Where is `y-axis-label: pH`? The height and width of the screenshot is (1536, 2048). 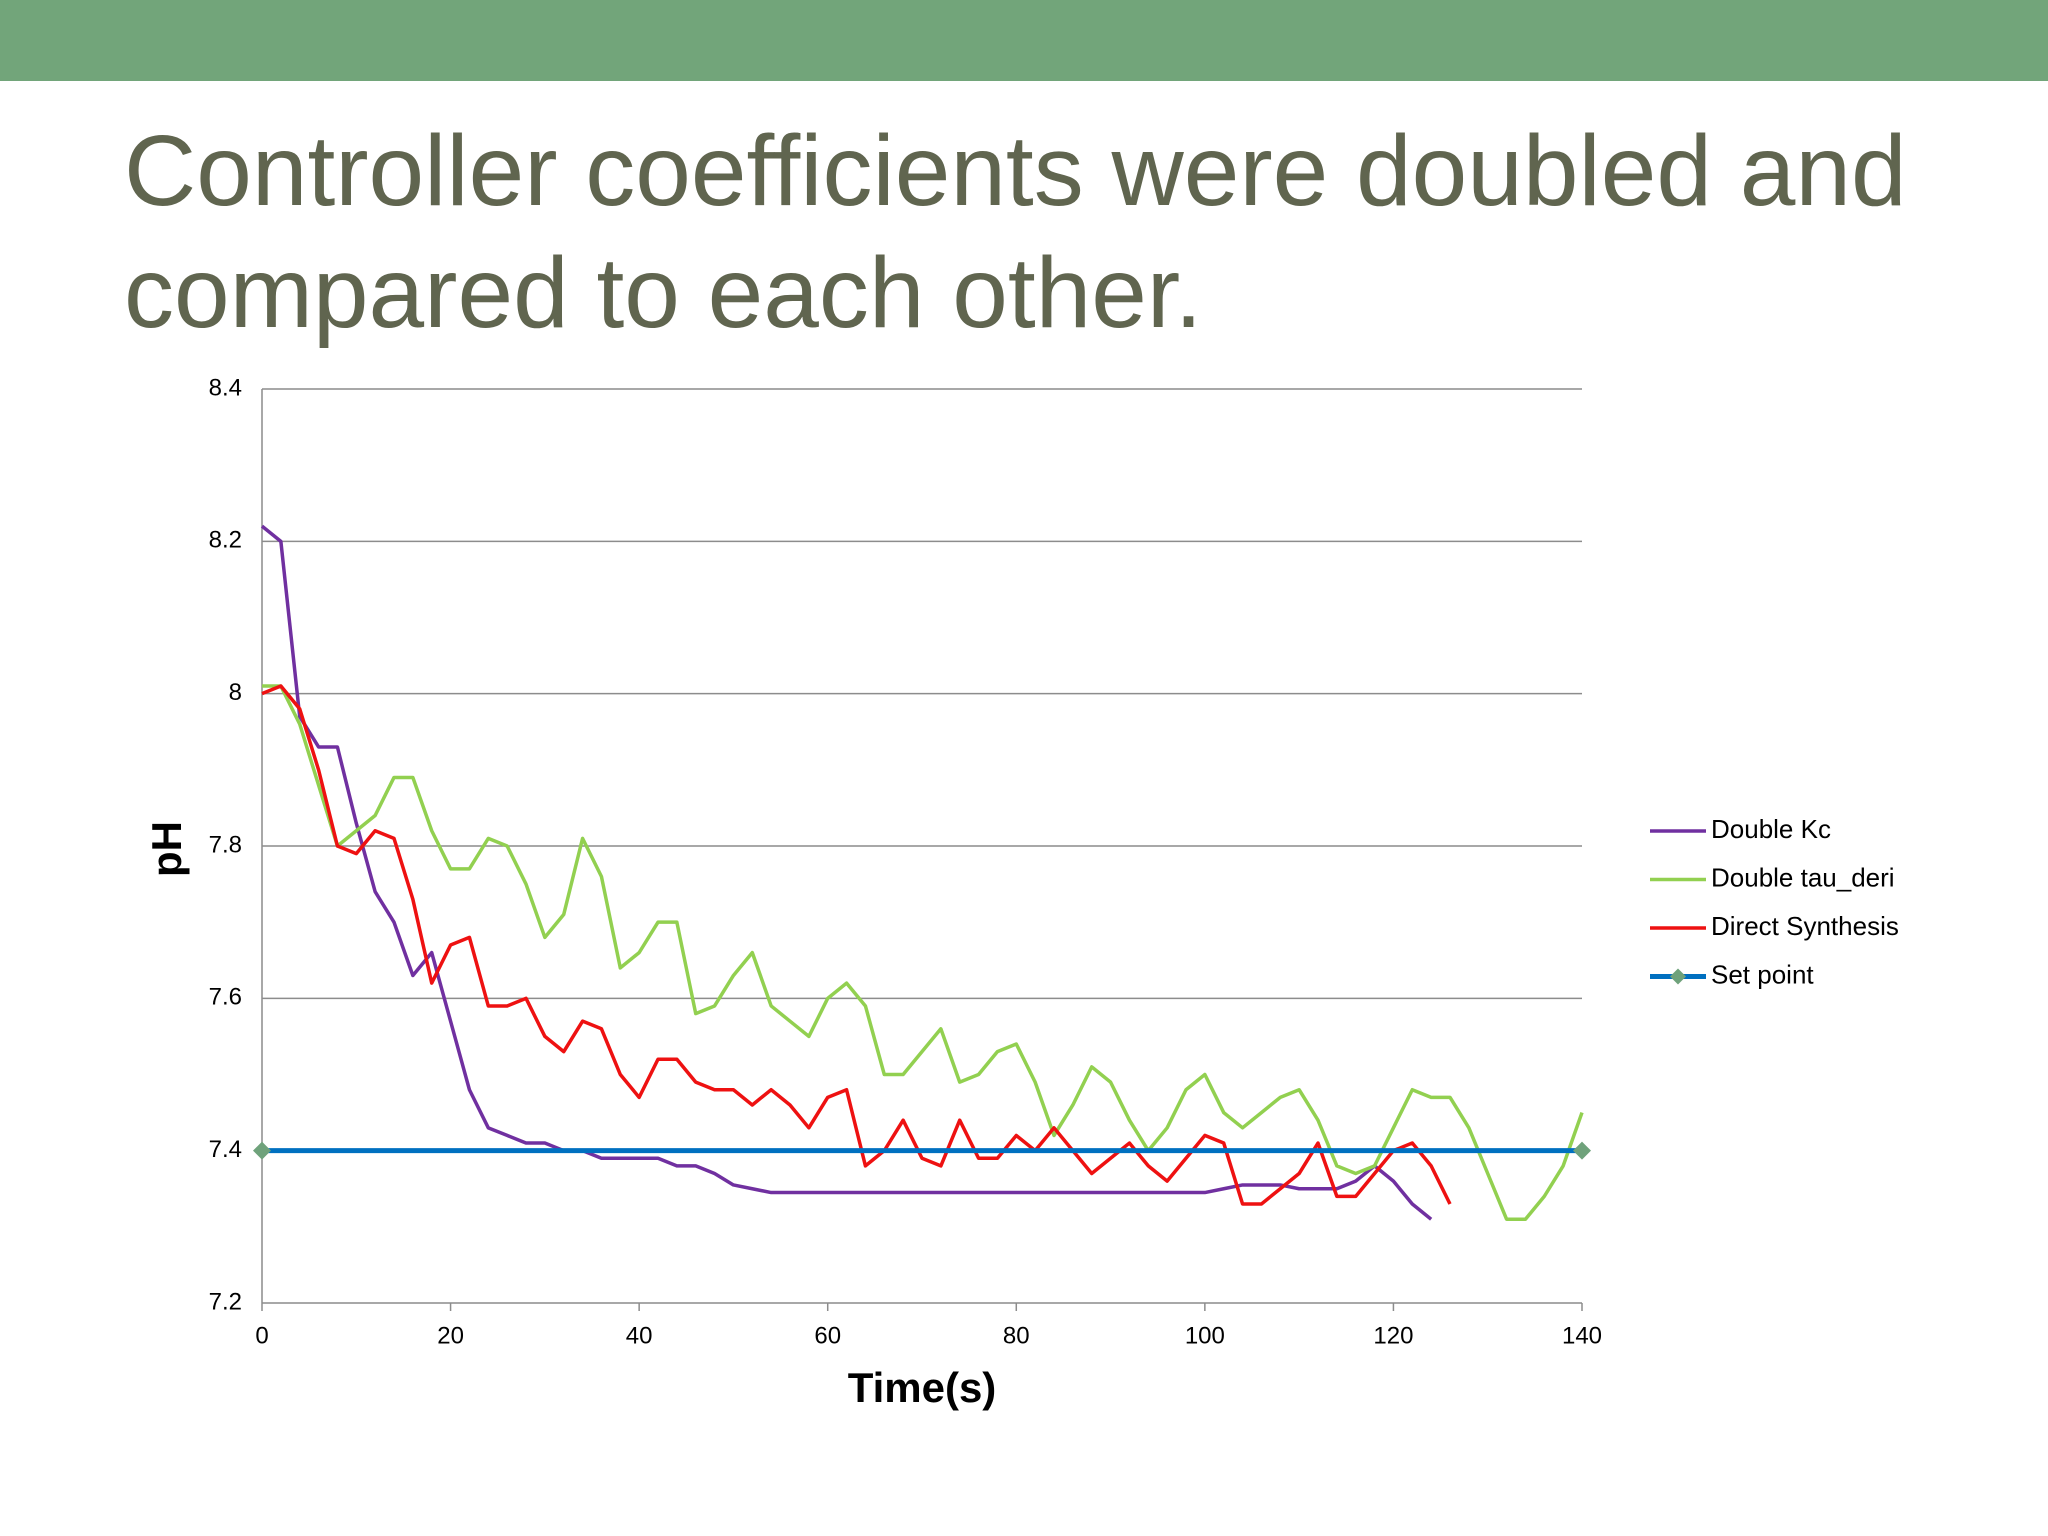
y-axis-label: pH is located at coordinates (166, 849).